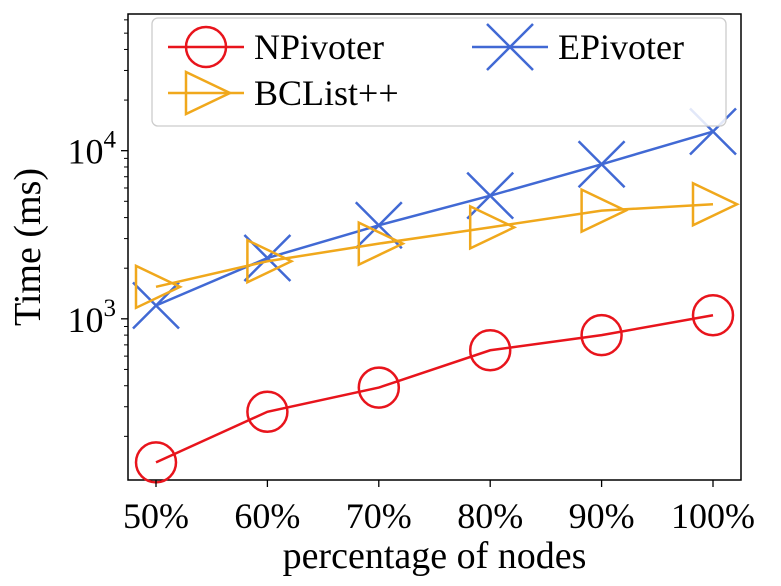 This screenshot has height=586, width=781. I want to click on legend-box, so click(439, 72).